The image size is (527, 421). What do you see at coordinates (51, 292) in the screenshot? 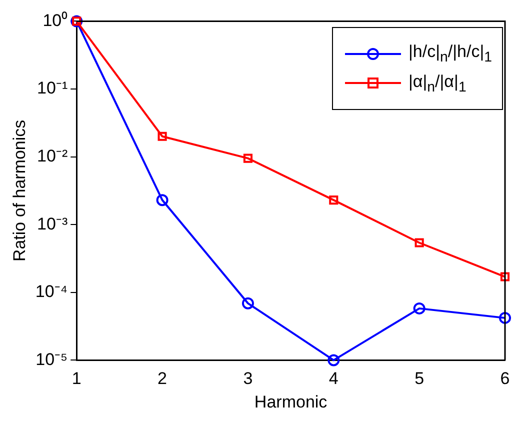
I see `y-tick-label: 10⁻⁴` at bounding box center [51, 292].